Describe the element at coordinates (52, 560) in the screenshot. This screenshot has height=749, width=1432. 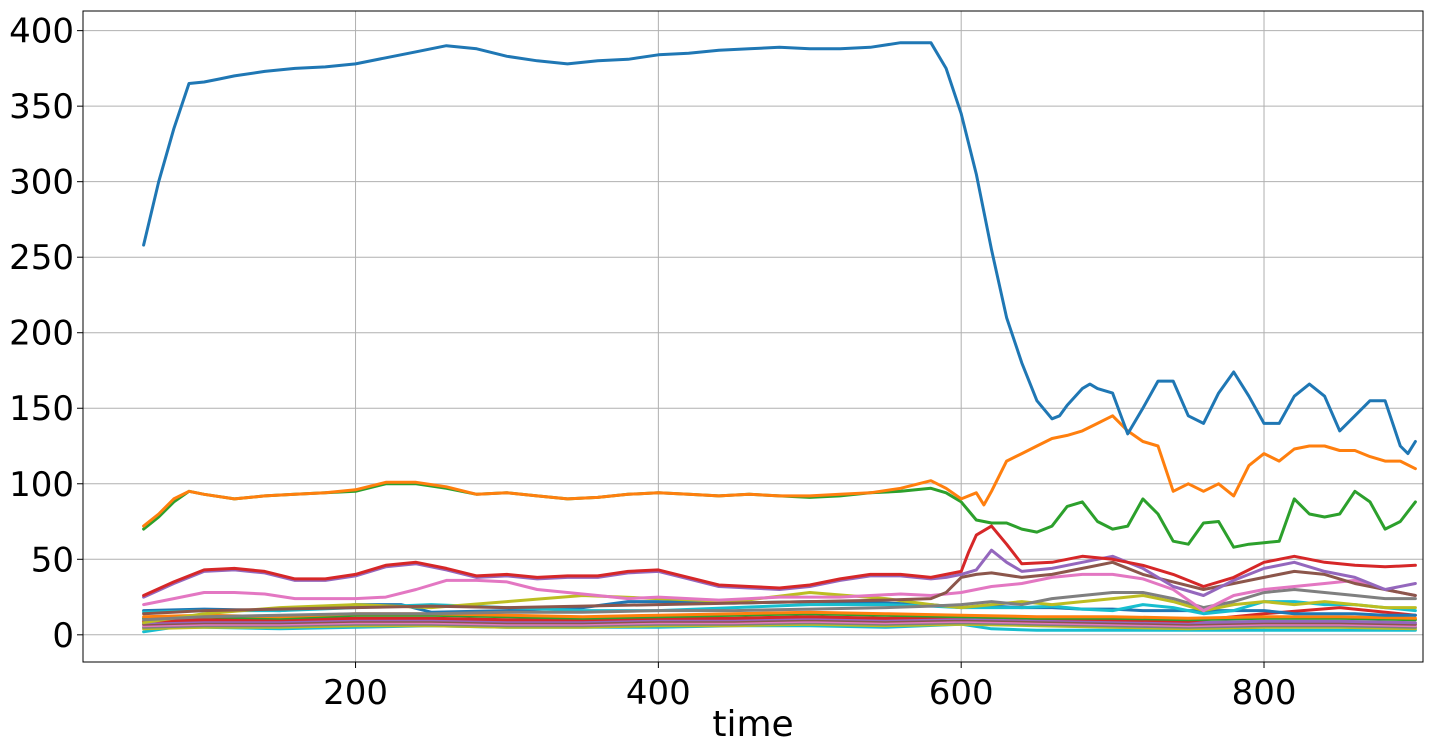
I see `y-tick-label: 50` at that location.